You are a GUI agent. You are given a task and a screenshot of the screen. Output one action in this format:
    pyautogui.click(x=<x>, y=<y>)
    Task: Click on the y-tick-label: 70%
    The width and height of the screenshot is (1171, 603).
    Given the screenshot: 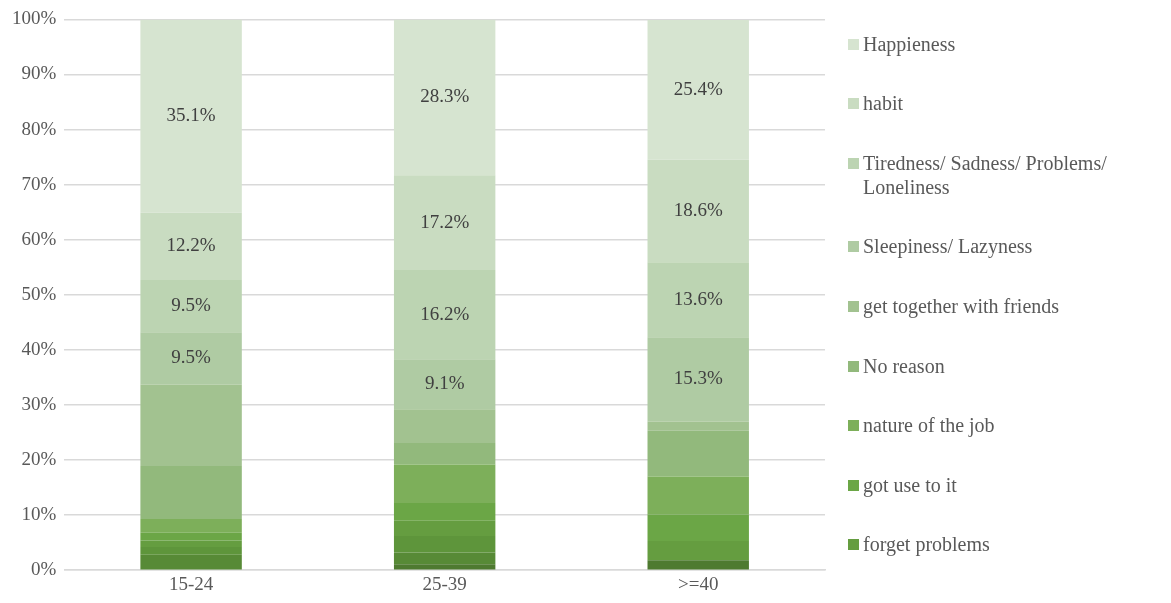 What is the action you would take?
    pyautogui.click(x=39, y=183)
    